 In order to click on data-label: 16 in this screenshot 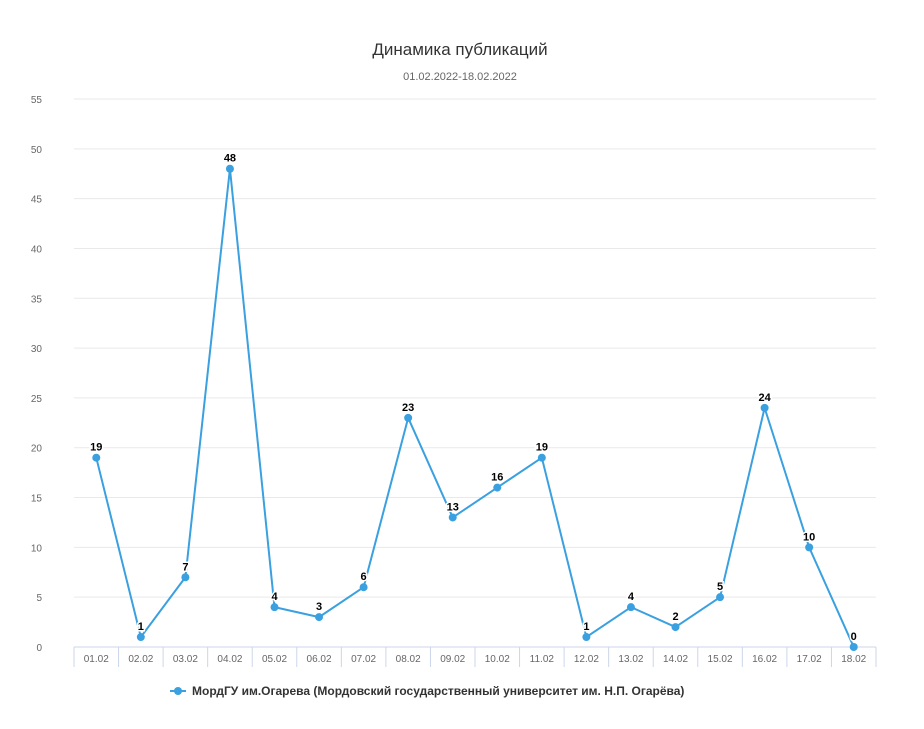, I will do `click(497, 478)`.